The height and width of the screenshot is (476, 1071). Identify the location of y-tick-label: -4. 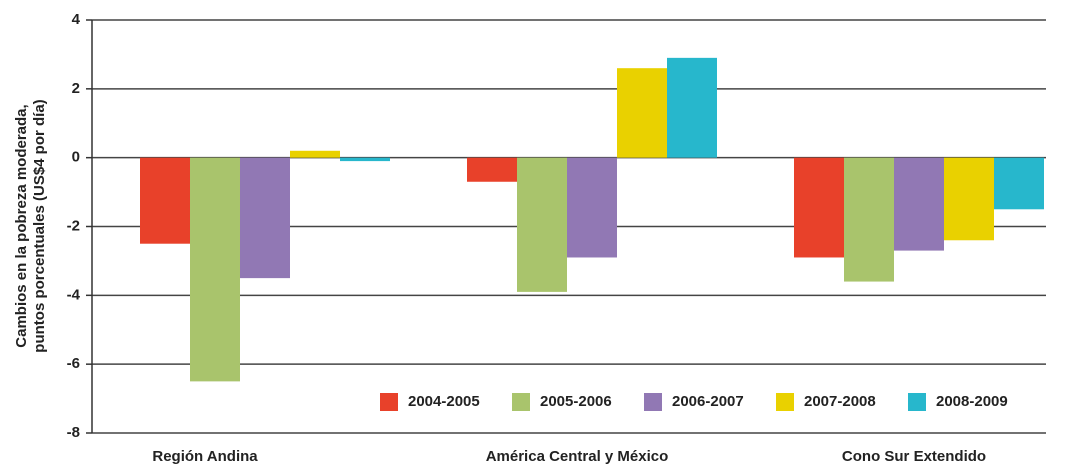
(74, 294).